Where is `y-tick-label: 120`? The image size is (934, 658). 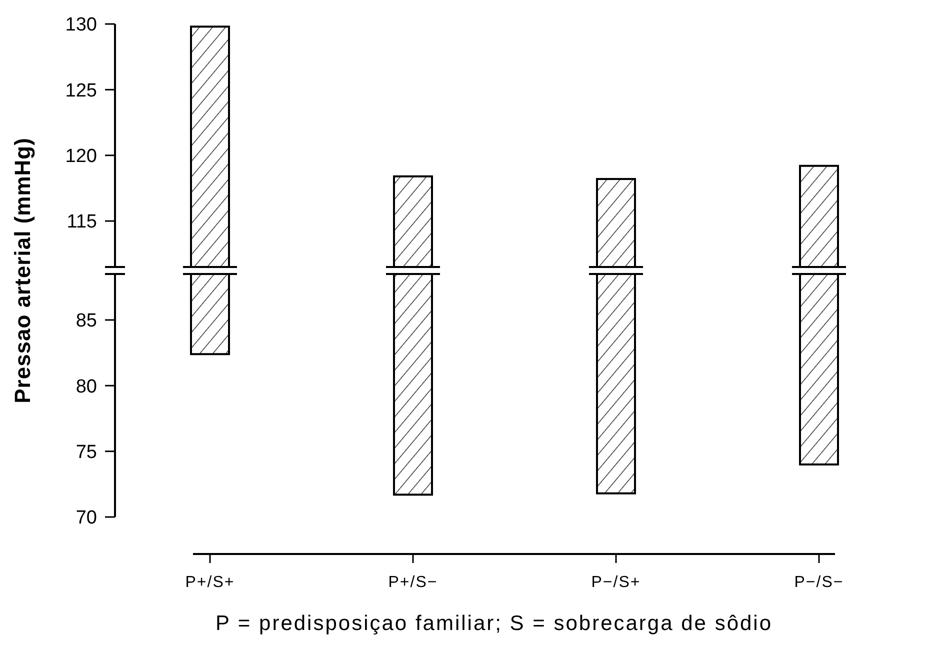 y-tick-label: 120 is located at coordinates (81, 156).